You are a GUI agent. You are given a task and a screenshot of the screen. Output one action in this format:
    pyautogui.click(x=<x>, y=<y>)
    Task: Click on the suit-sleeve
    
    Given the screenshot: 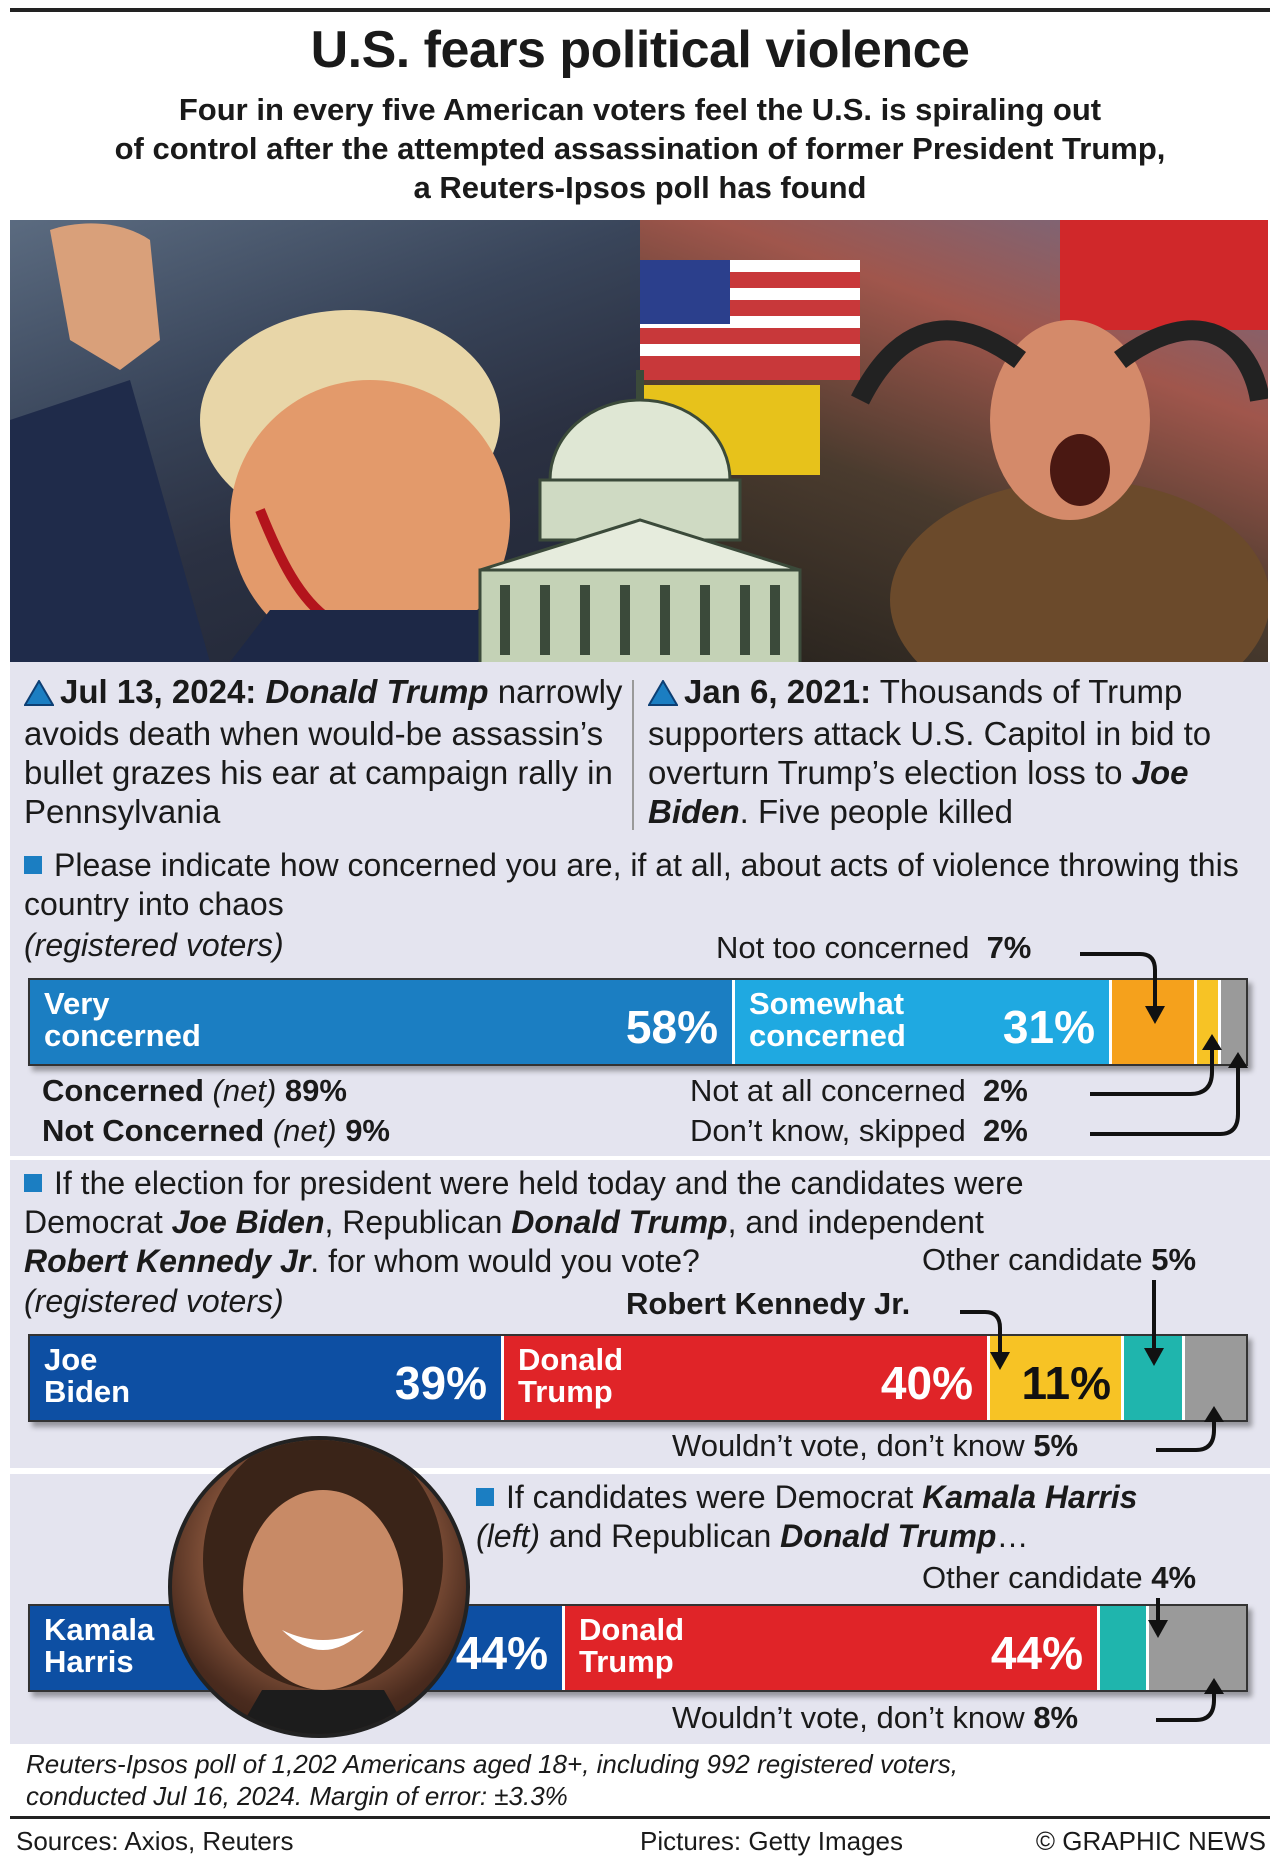 What is the action you would take?
    pyautogui.click(x=110, y=521)
    